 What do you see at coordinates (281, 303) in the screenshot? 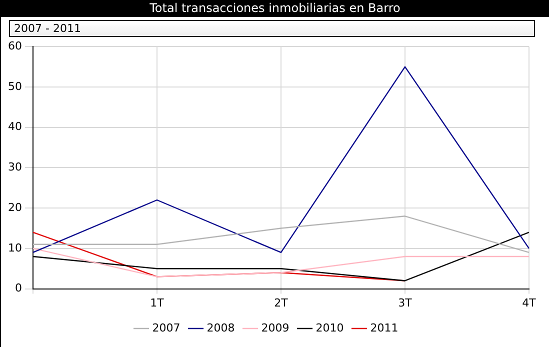
I see `x-tick-label: 2T` at bounding box center [281, 303].